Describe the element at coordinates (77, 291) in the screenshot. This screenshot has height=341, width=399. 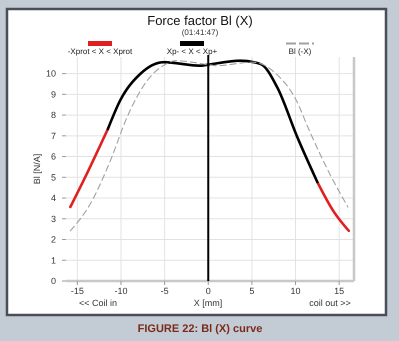
I see `x-tick-label: -15` at that location.